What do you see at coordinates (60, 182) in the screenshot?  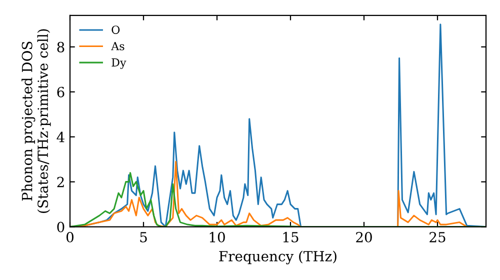 I see `y-tick-label: 2` at bounding box center [60, 182].